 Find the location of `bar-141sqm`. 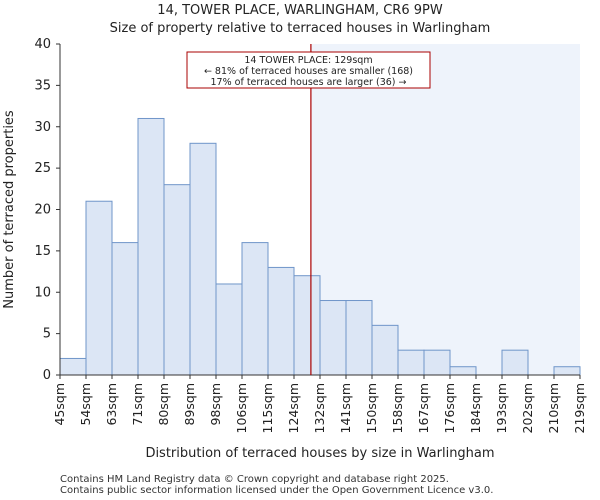

bar-141sqm is located at coordinates (359, 338).